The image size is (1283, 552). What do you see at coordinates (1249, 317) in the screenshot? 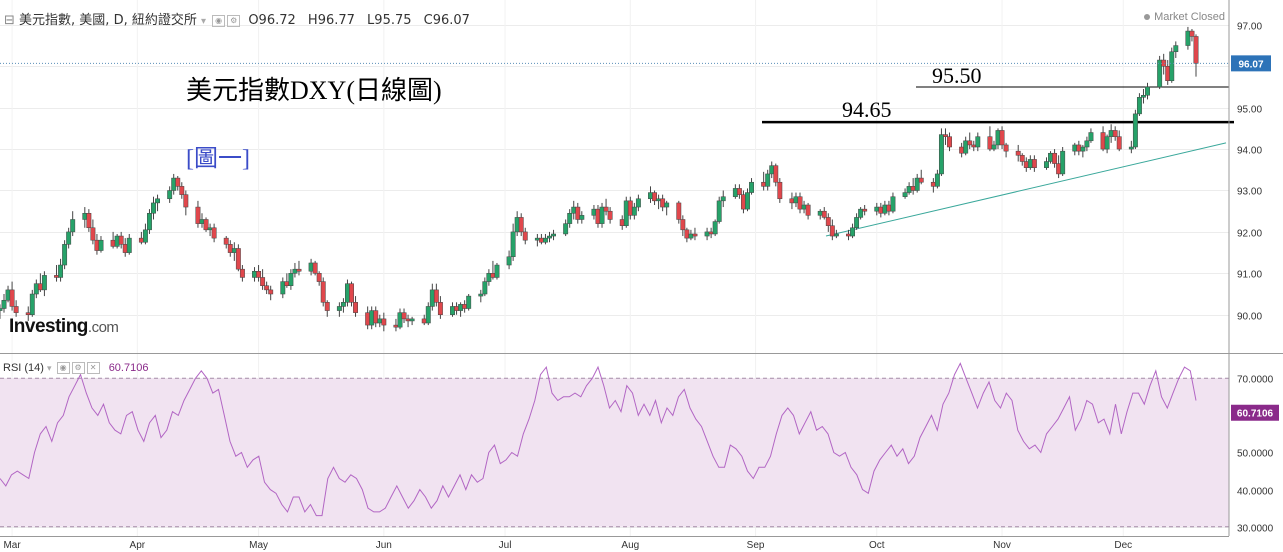
I see `price-tick-label: 90.00` at bounding box center [1249, 317].